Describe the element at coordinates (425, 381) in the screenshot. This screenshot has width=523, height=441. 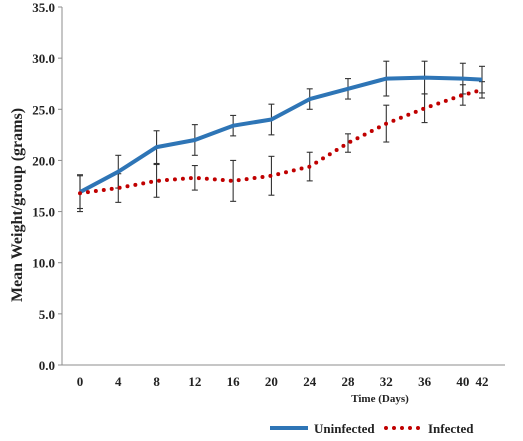
I see `x-tick-label: 36` at that location.